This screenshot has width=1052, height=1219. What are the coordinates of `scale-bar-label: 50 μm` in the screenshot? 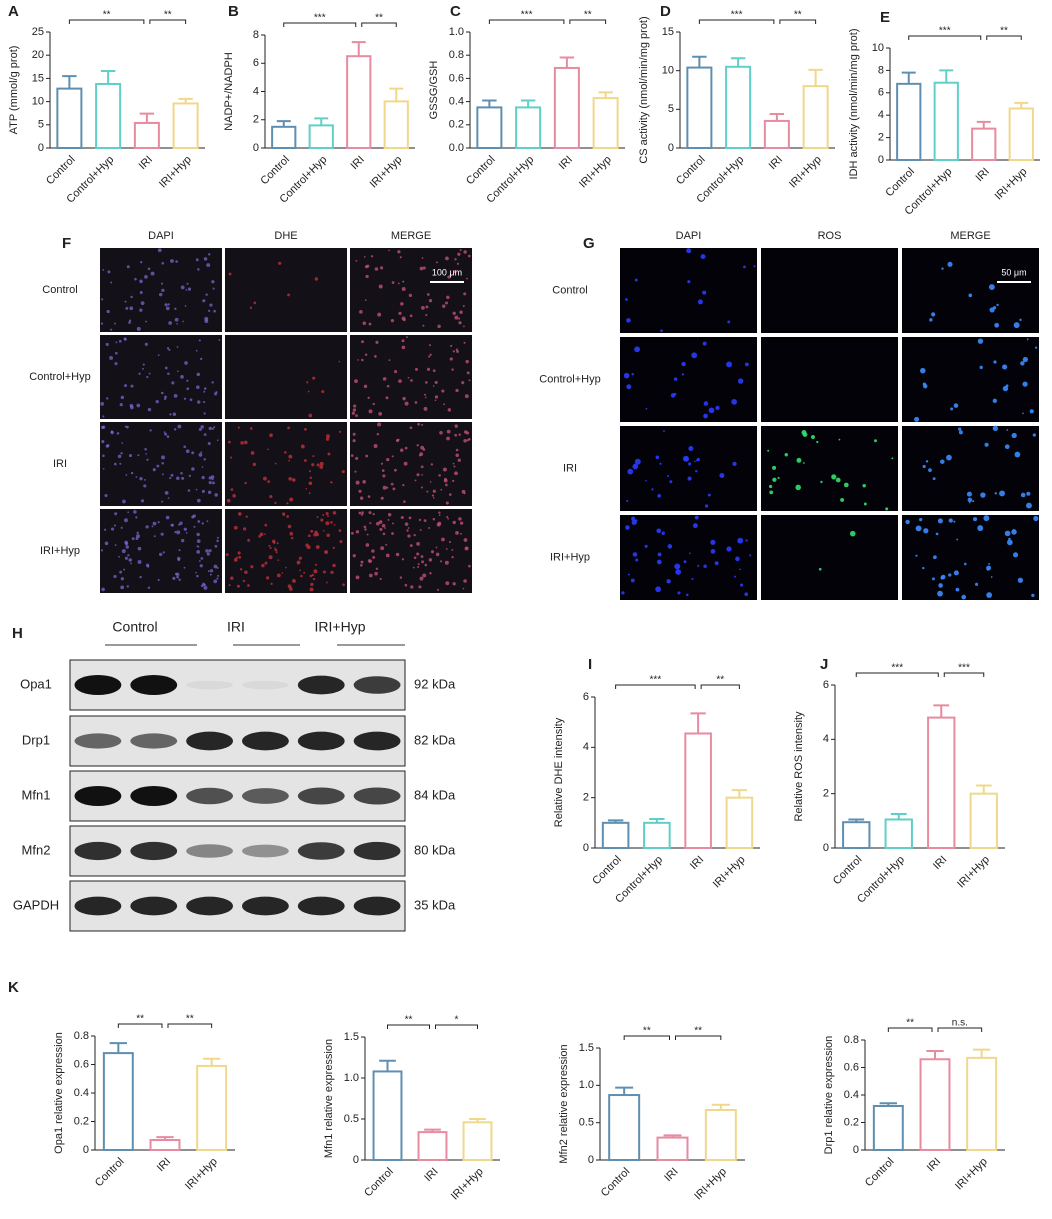 It's located at (1013, 272).